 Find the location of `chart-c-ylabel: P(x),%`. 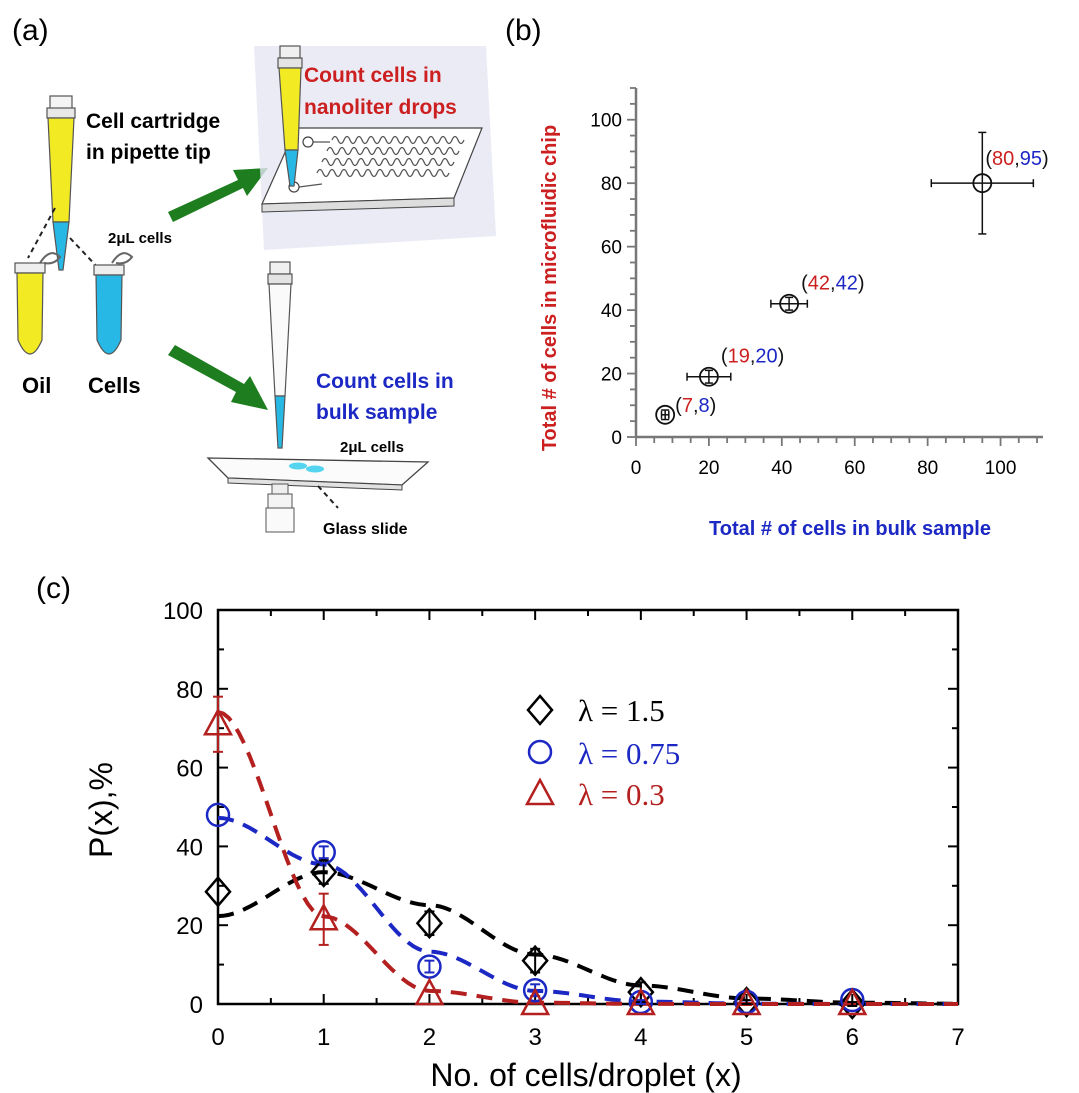

chart-c-ylabel: P(x),% is located at coordinates (101, 810).